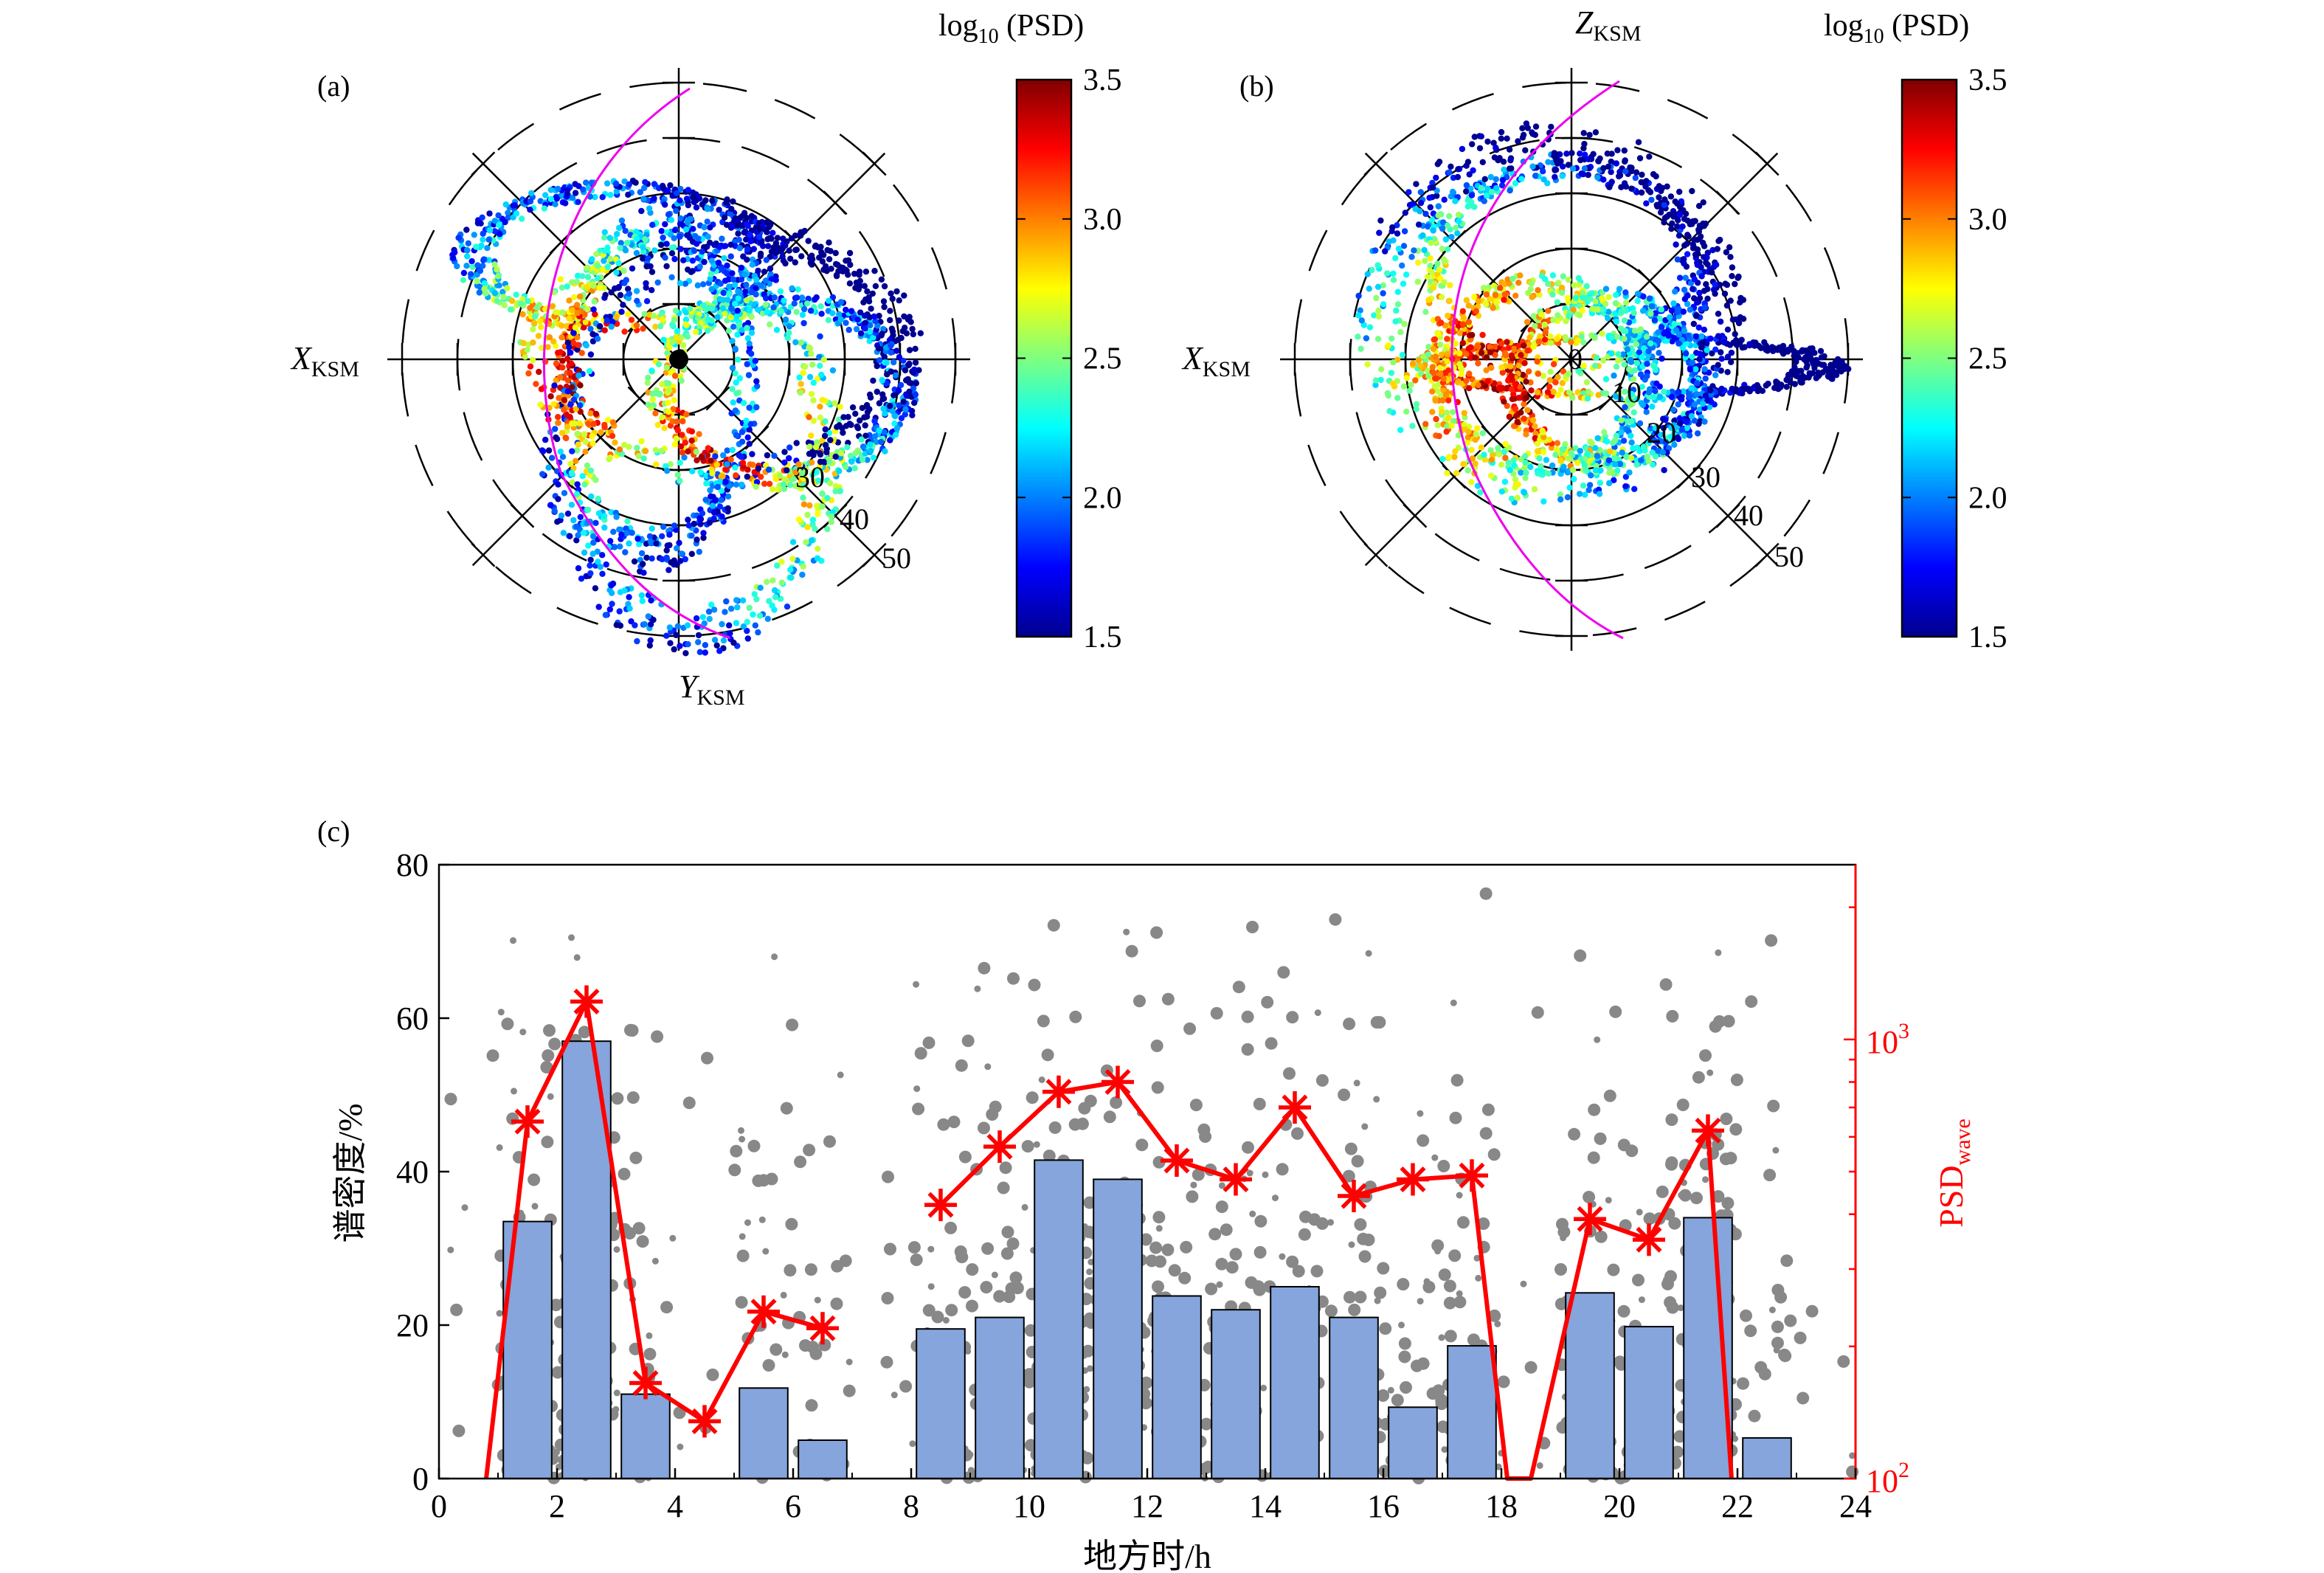 Image resolution: width=2324 pixels, height=1573 pixels. Describe the element at coordinates (896, 558) in the screenshot. I see `ring-label-a-2: 50` at that location.